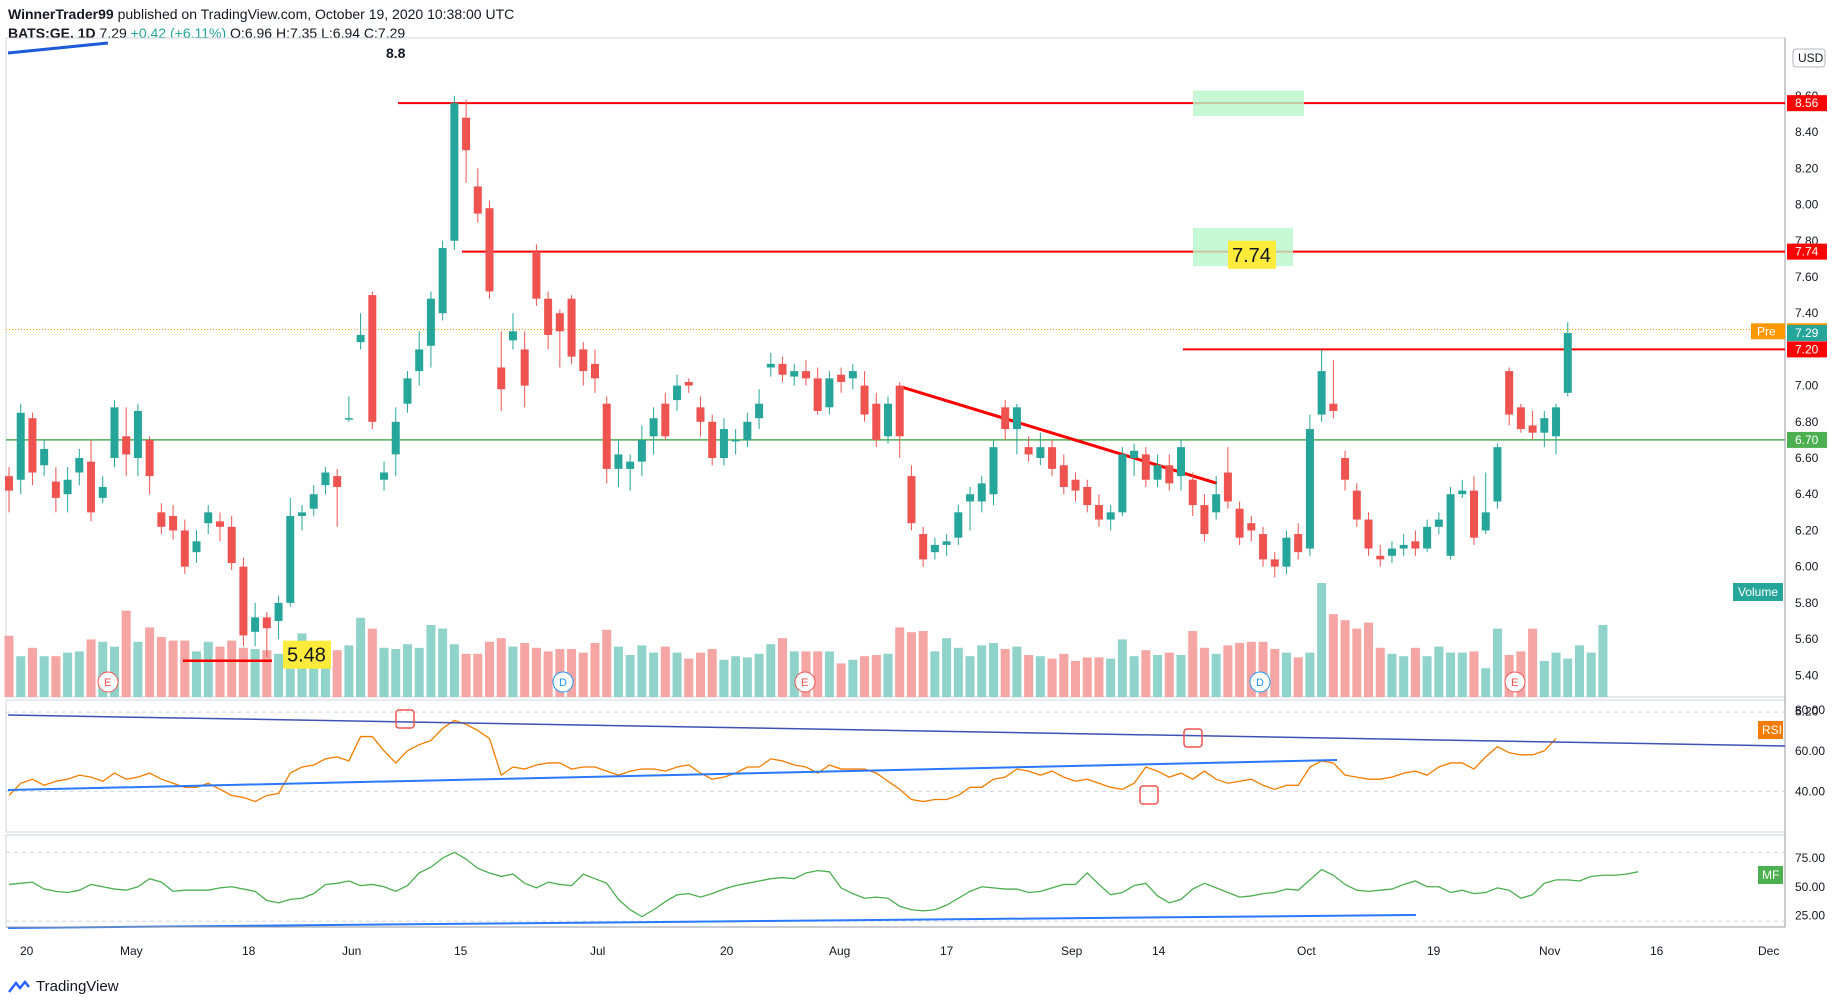 The height and width of the screenshot is (1002, 1840). Describe the element at coordinates (1807, 567) in the screenshot. I see `y-tick-label: 6.00` at that location.